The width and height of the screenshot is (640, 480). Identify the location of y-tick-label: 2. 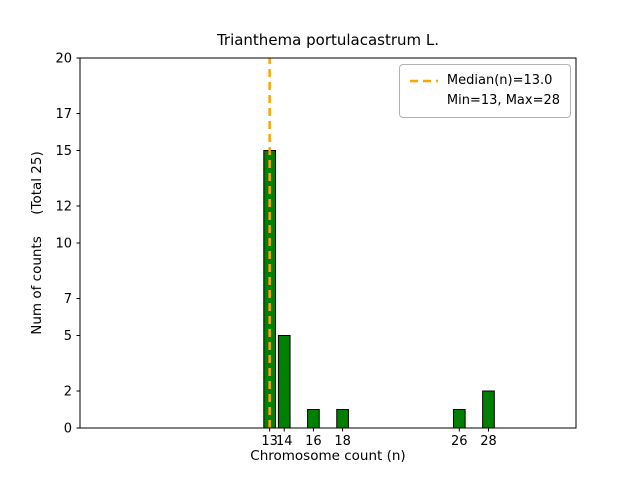
(68, 392).